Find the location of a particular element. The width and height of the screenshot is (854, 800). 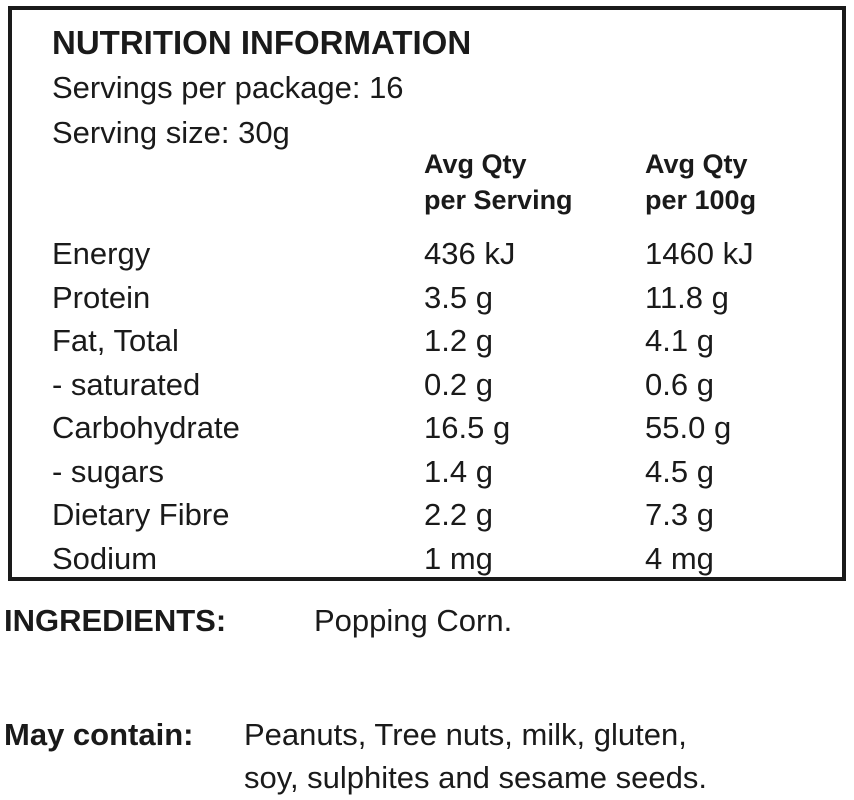

per-100g-value: 7.3 g is located at coordinates (679, 514).